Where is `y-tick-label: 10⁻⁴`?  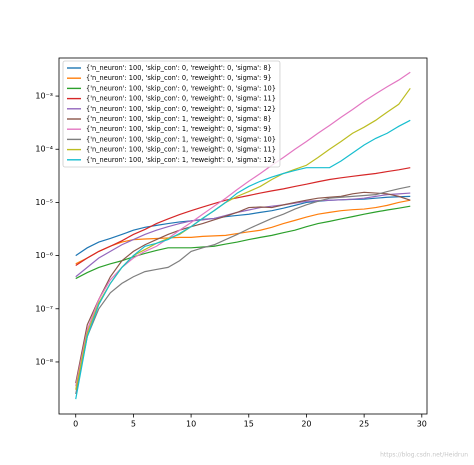 y-tick-label: 10⁻⁴ is located at coordinates (44, 149).